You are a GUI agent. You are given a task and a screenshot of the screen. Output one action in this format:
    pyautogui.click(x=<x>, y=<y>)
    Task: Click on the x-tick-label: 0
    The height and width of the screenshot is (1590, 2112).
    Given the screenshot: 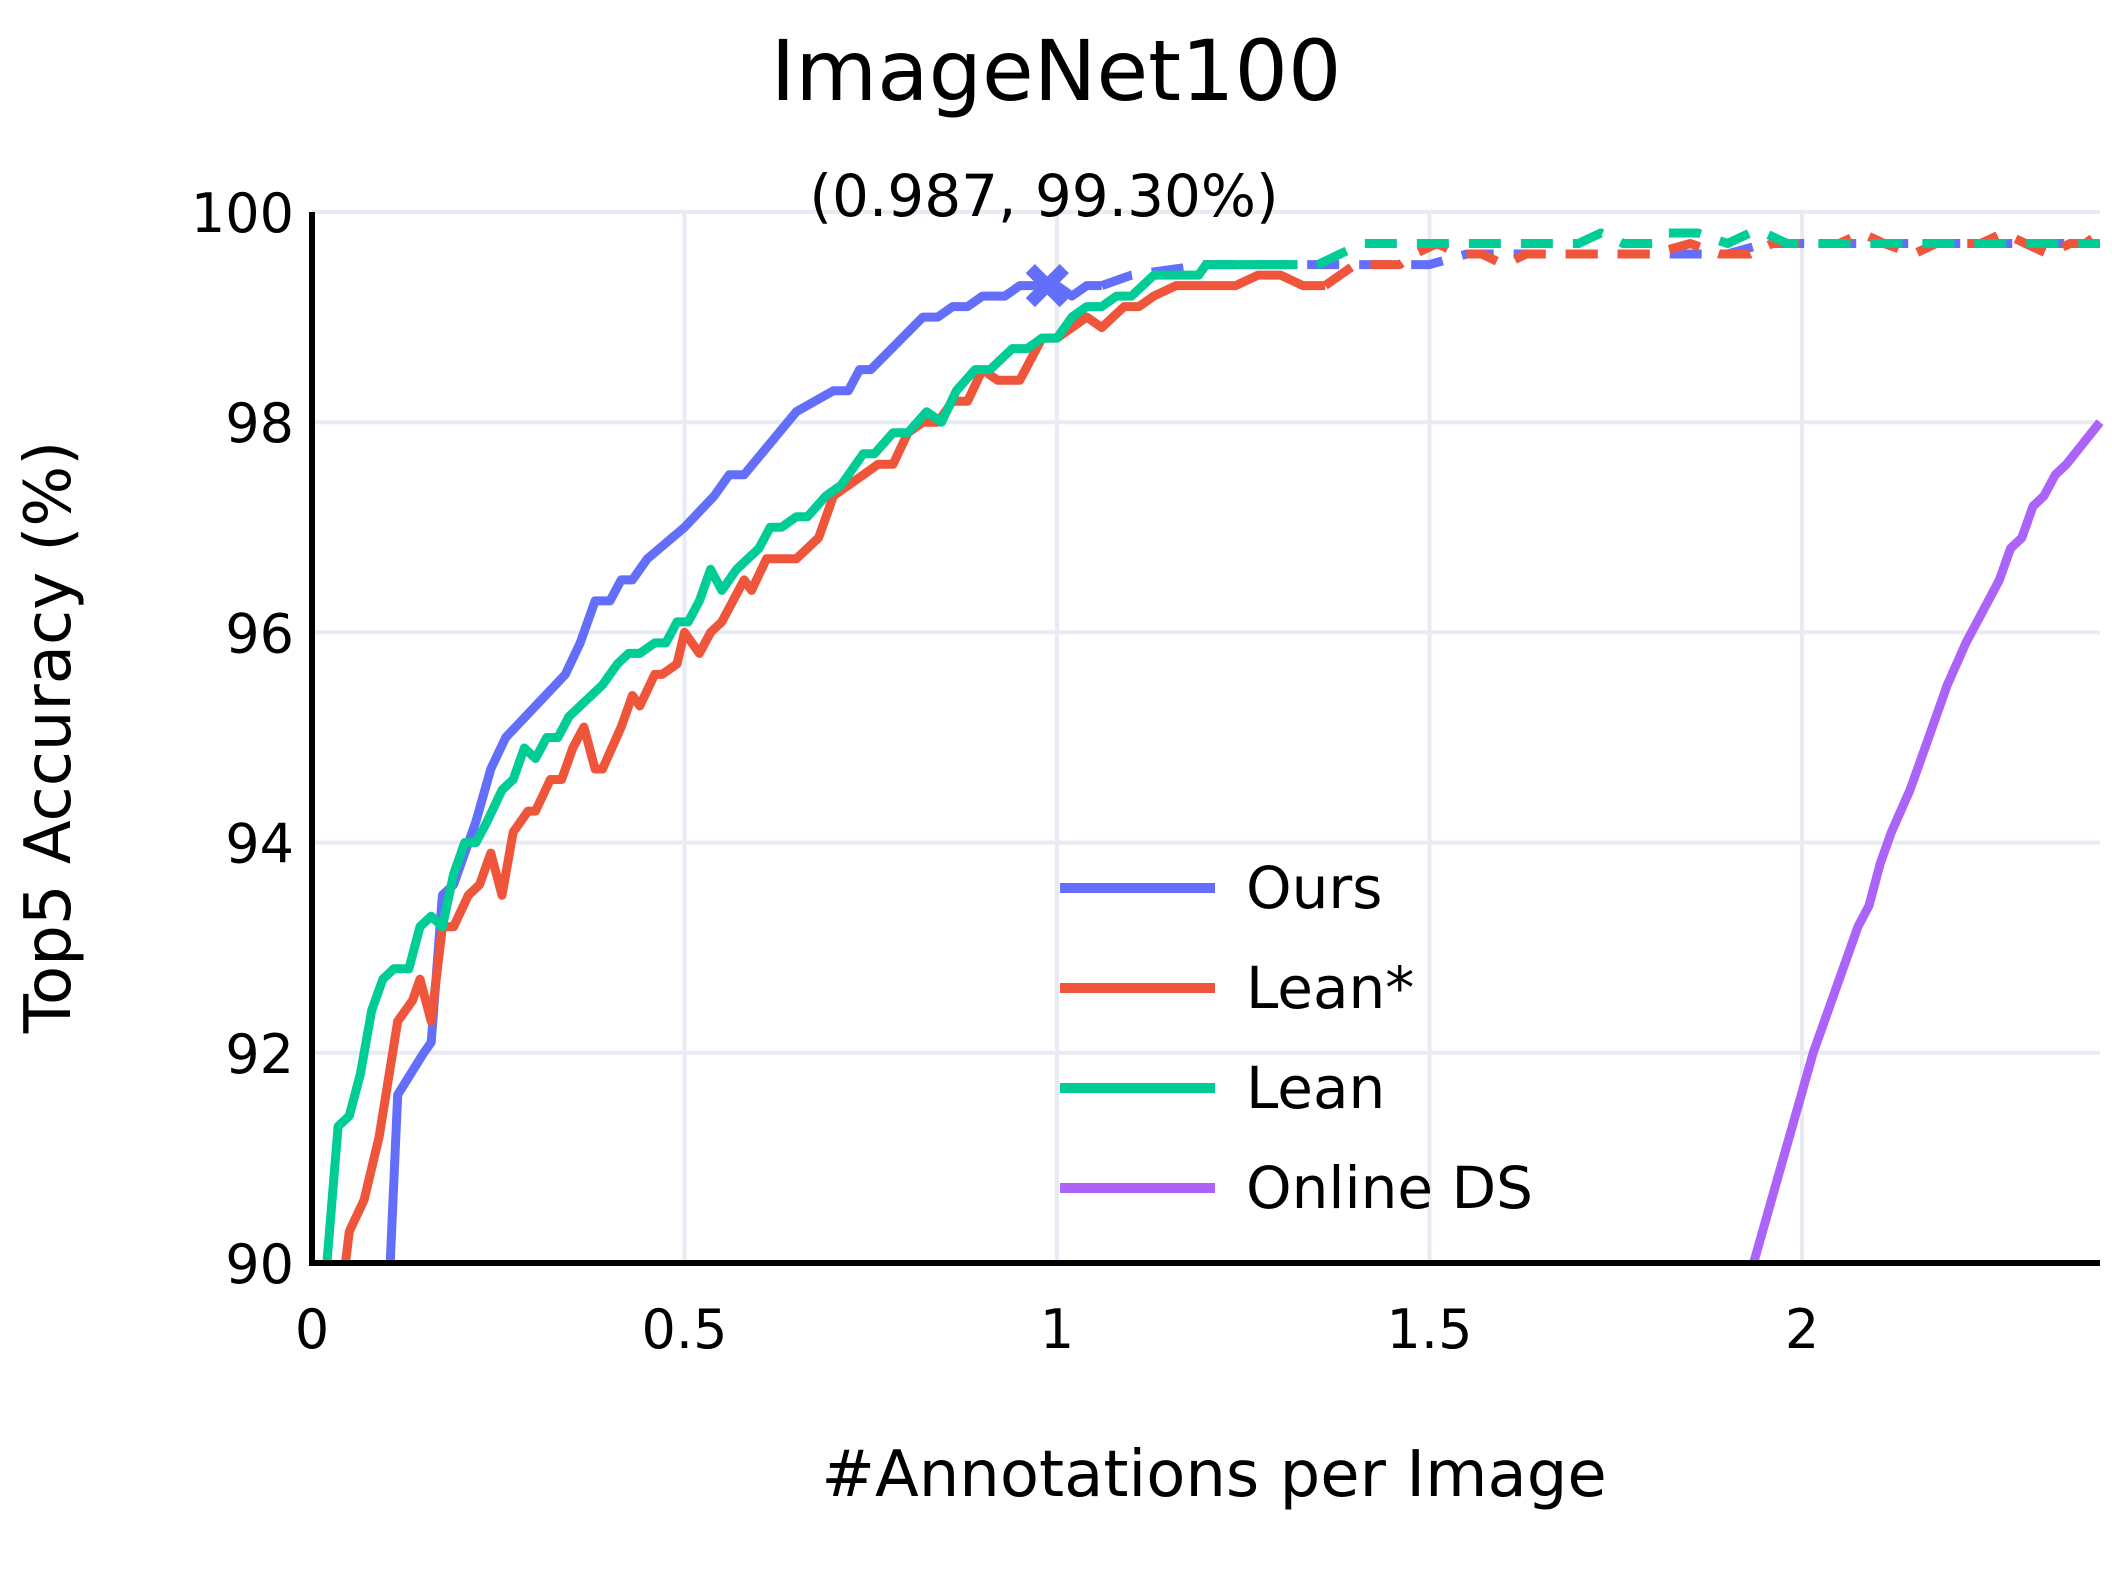 What is the action you would take?
    pyautogui.click(x=312, y=1329)
    